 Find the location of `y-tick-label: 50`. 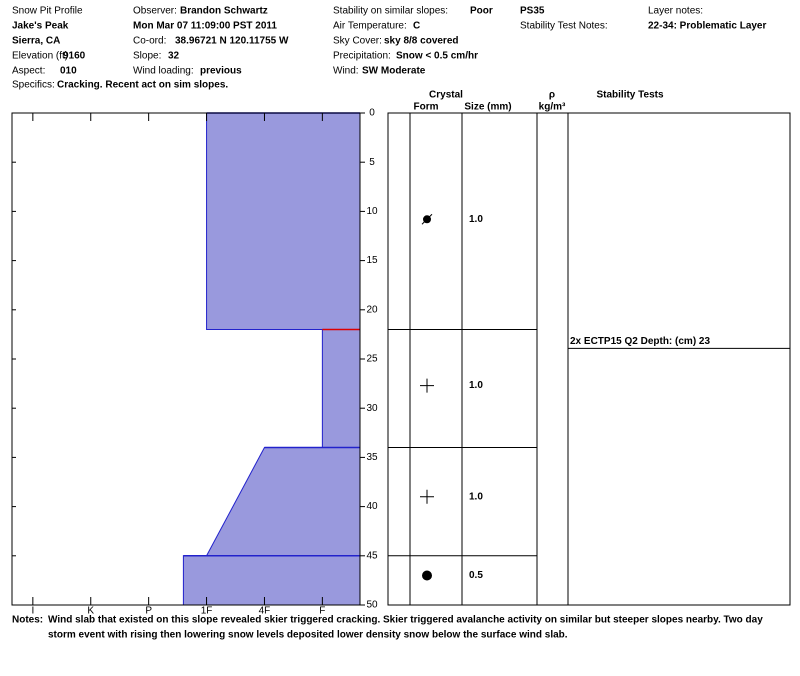

y-tick-label: 50 is located at coordinates (372, 605).